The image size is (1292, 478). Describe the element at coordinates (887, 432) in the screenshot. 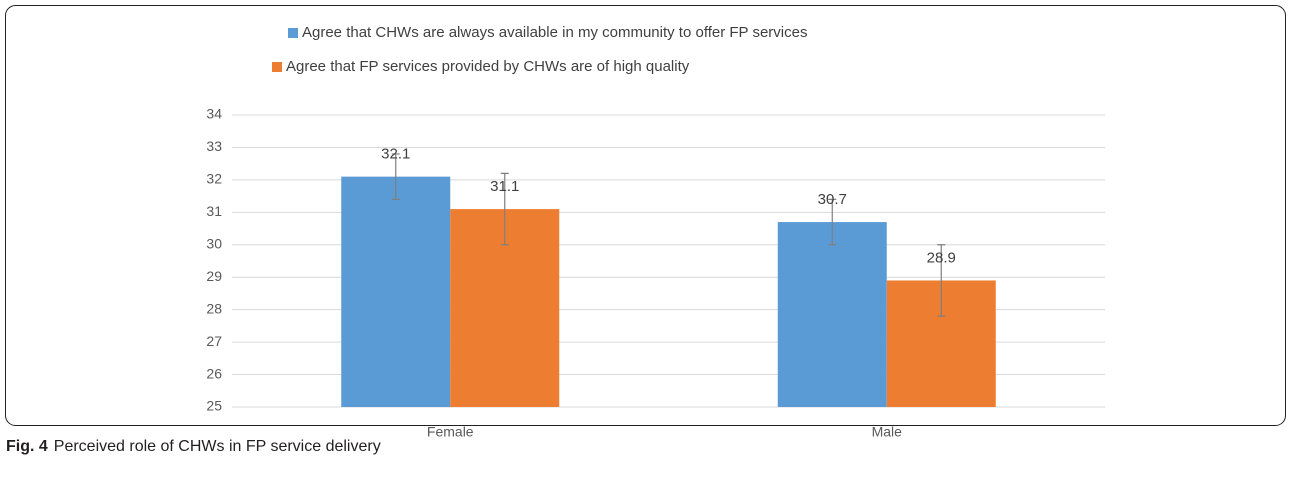

I see `x-tick-label: Male` at that location.